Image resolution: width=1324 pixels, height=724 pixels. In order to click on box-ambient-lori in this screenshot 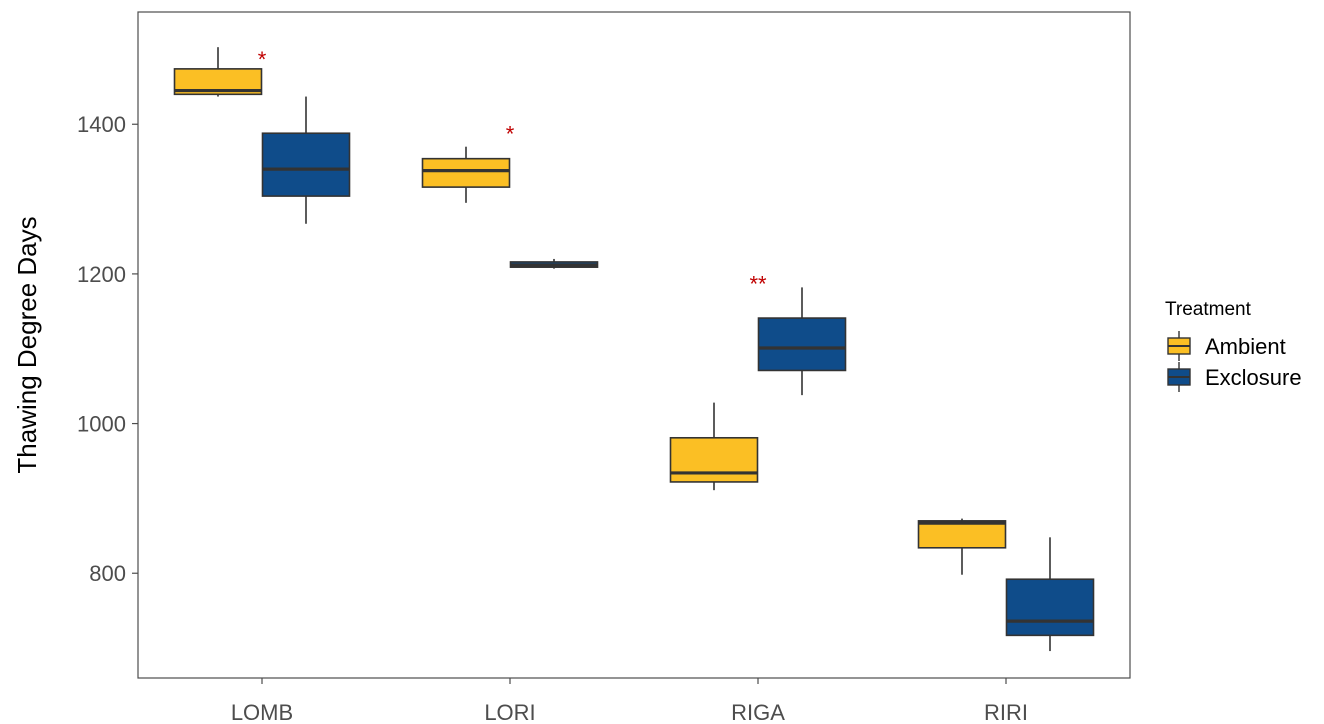, I will do `click(466, 174)`.